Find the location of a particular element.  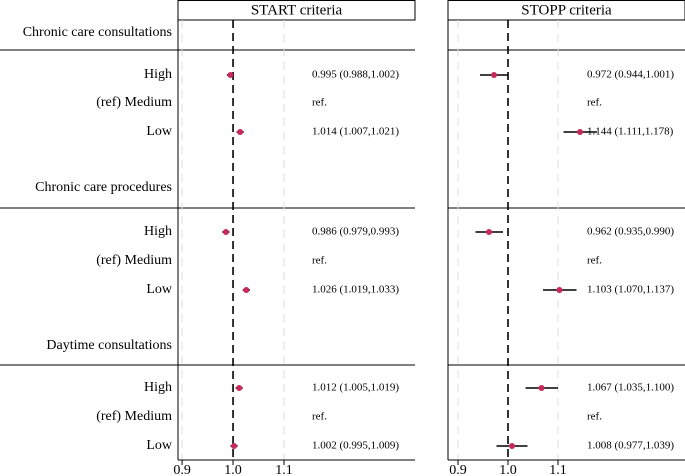

value-label: 1.026 (1.019,1.033) is located at coordinates (355, 290).